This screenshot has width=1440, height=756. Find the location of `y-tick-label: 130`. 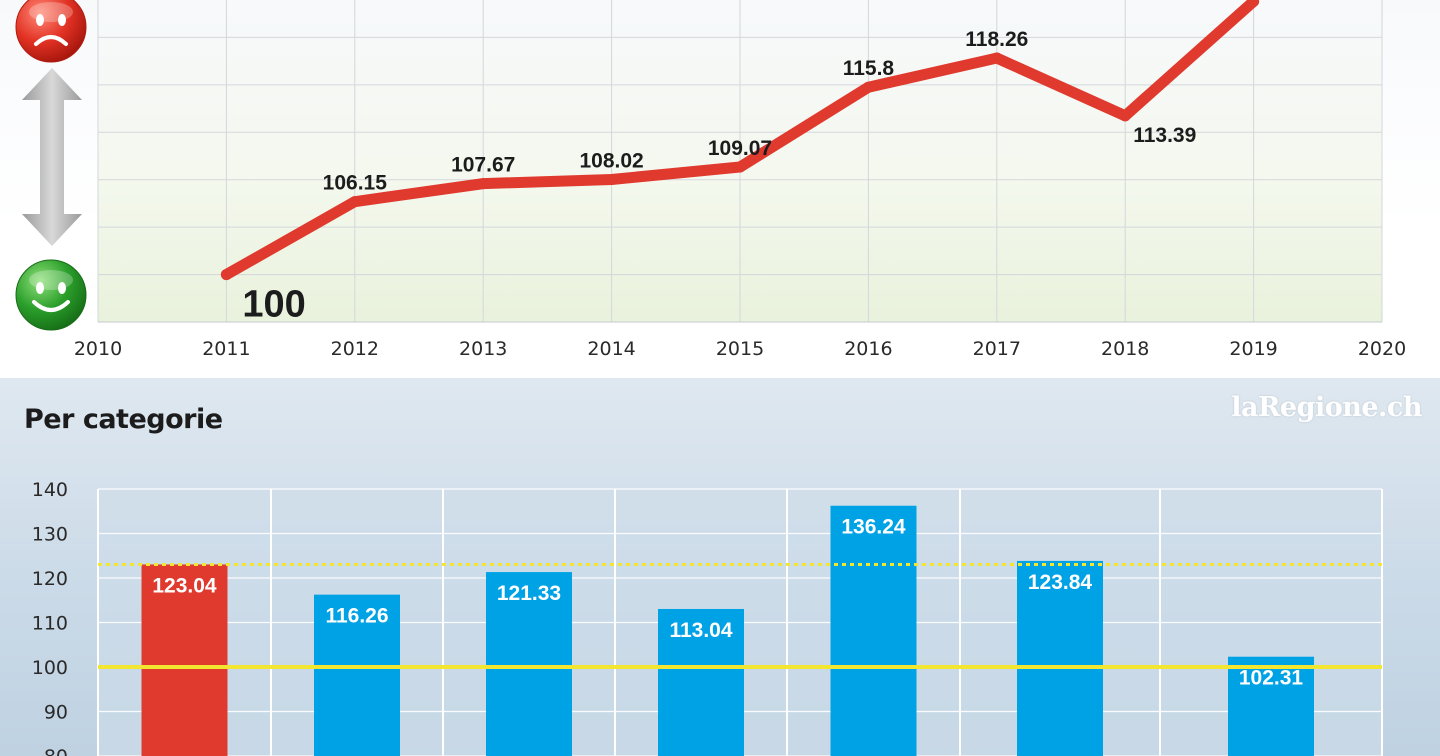

y-tick-label: 130 is located at coordinates (50, 535).